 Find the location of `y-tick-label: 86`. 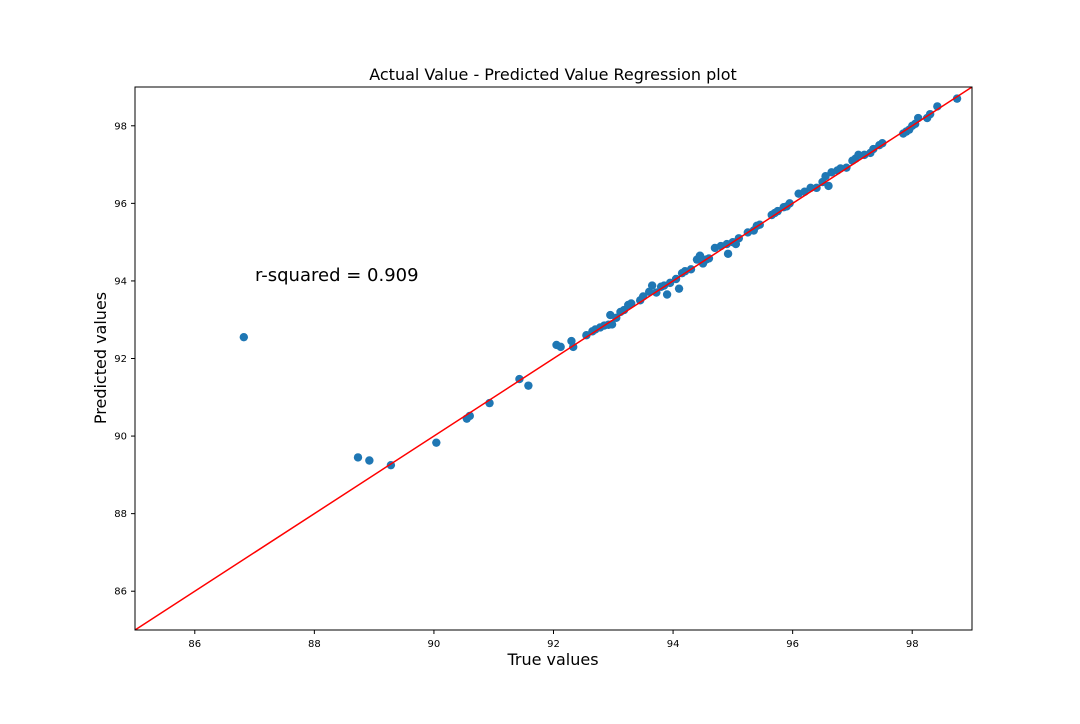

y-tick-label: 86 is located at coordinates (120, 592).